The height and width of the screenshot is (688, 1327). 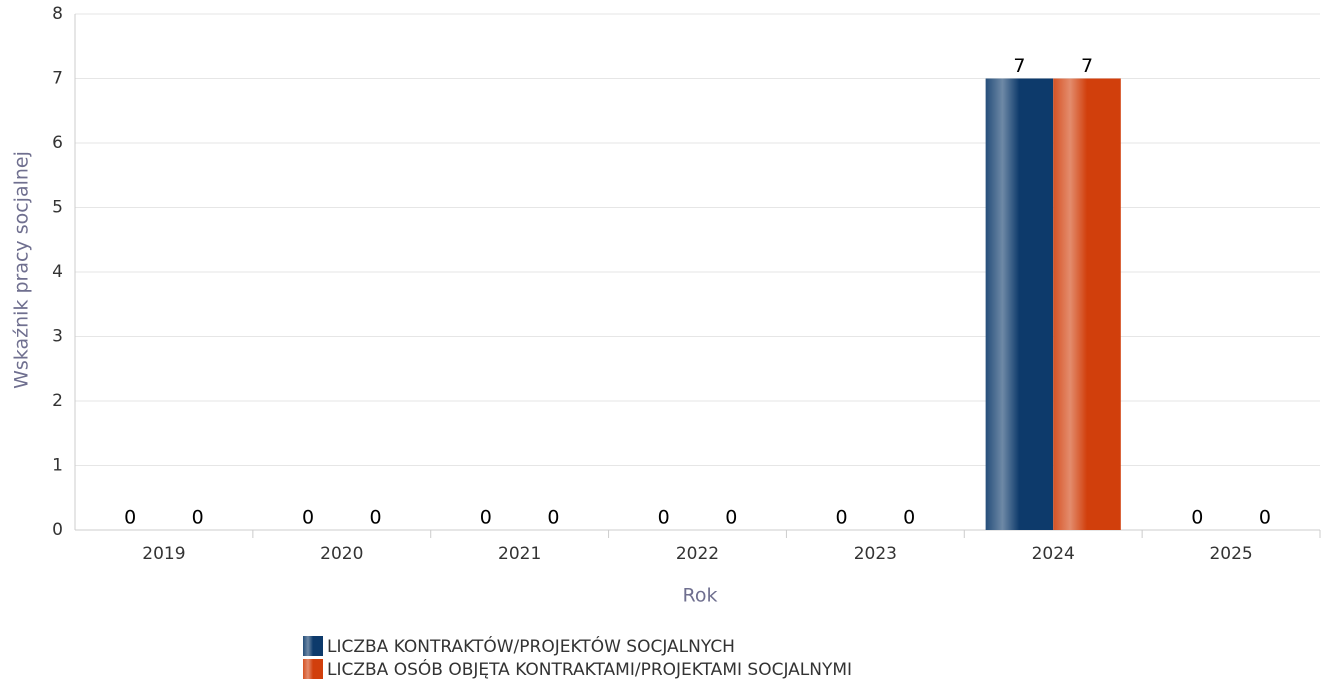 What do you see at coordinates (57, 14) in the screenshot?
I see `y-tick-label: 8` at bounding box center [57, 14].